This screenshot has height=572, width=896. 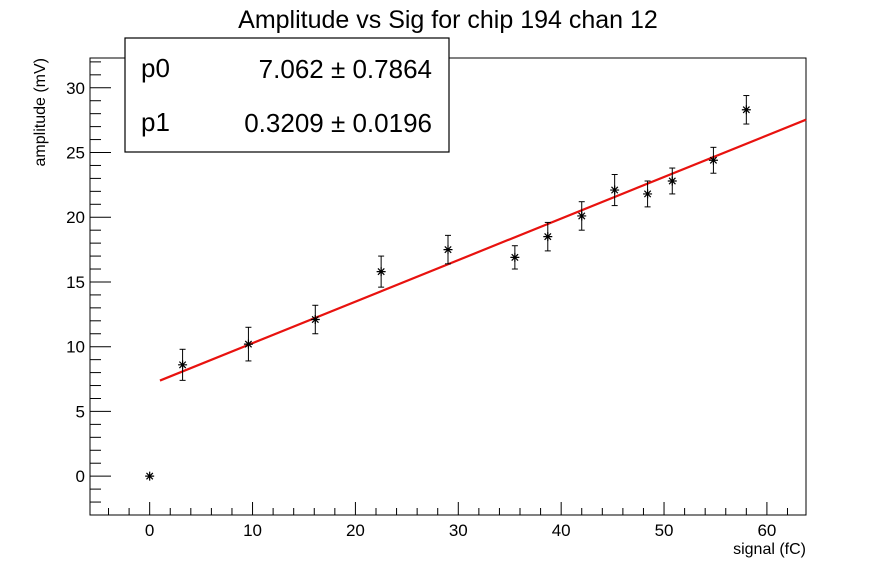 What do you see at coordinates (252, 530) in the screenshot?
I see `x-tick-label: 10` at bounding box center [252, 530].